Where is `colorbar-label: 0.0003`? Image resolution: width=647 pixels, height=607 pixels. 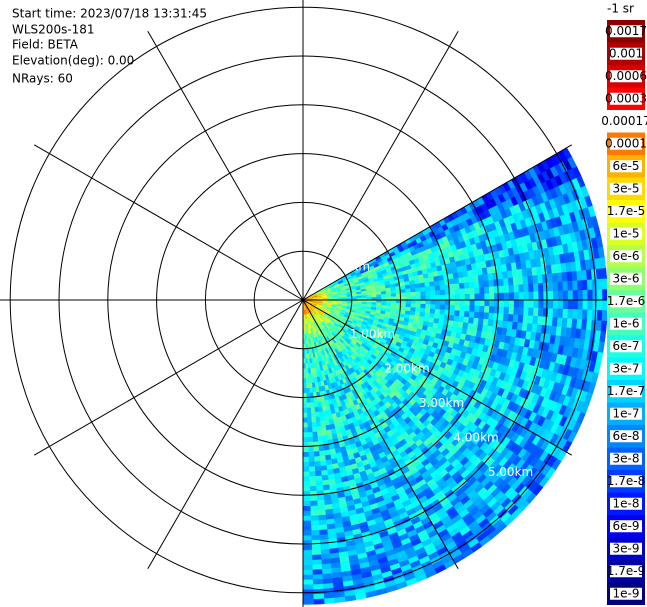 colorbar-label: 0.0003 is located at coordinates (626, 98).